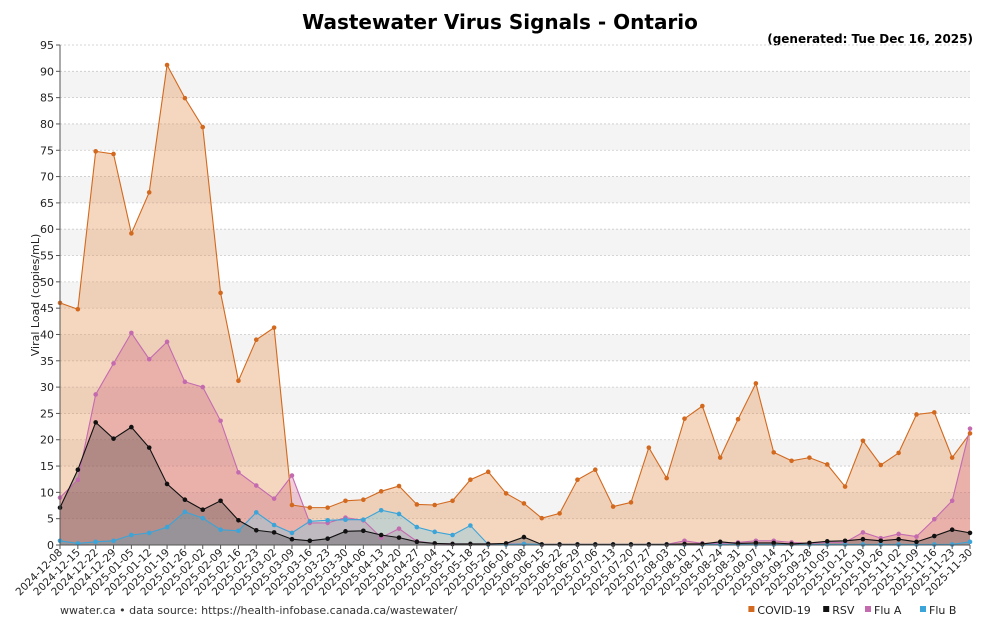 The image size is (1000, 625). I want to click on legend-item-flu-a: Flu A, so click(883, 610).